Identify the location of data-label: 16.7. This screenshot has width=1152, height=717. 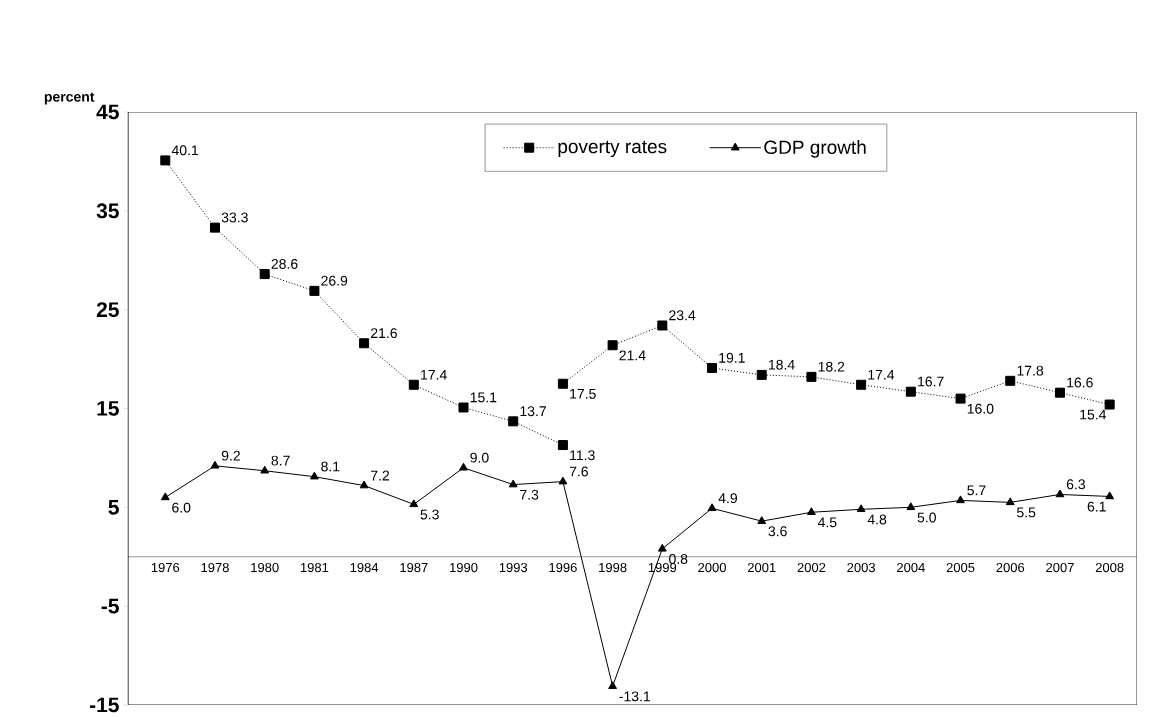
(931, 381).